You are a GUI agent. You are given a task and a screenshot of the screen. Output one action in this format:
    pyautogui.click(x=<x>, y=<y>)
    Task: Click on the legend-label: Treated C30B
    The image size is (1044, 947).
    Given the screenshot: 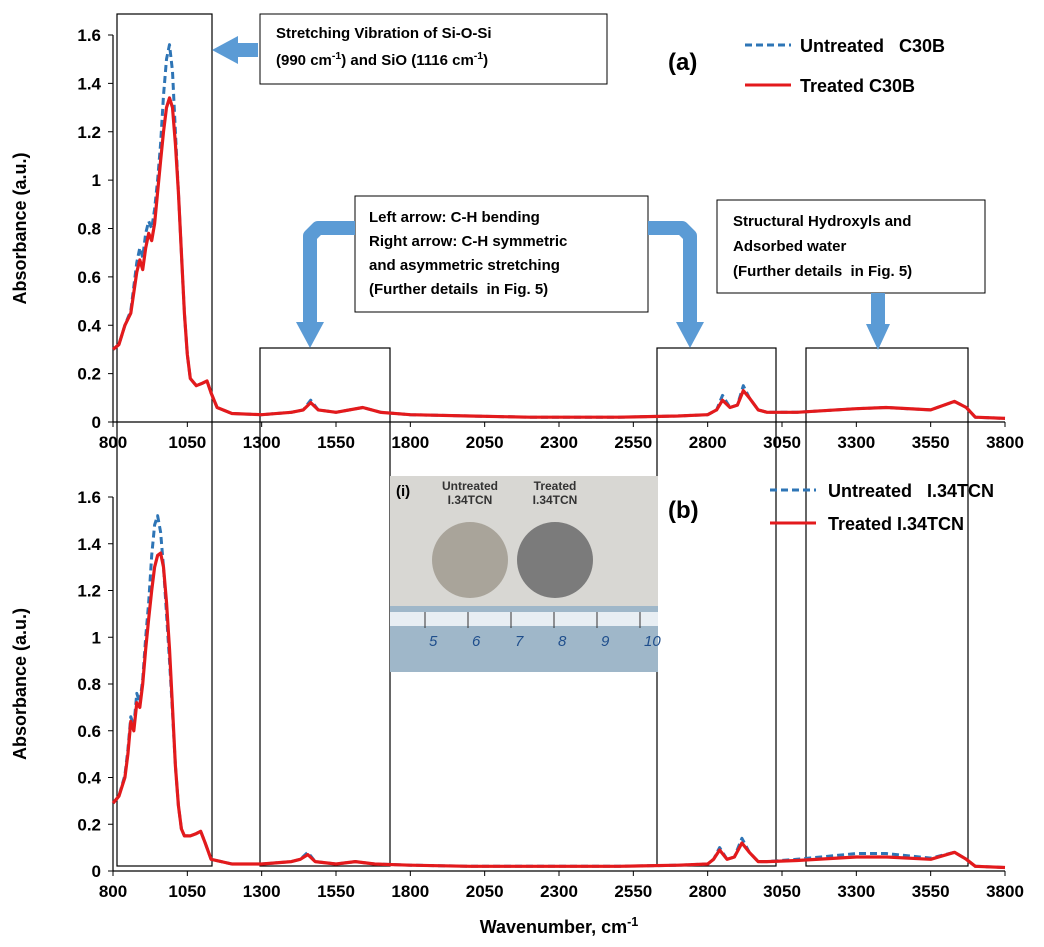 What is the action you would take?
    pyautogui.click(x=857, y=86)
    